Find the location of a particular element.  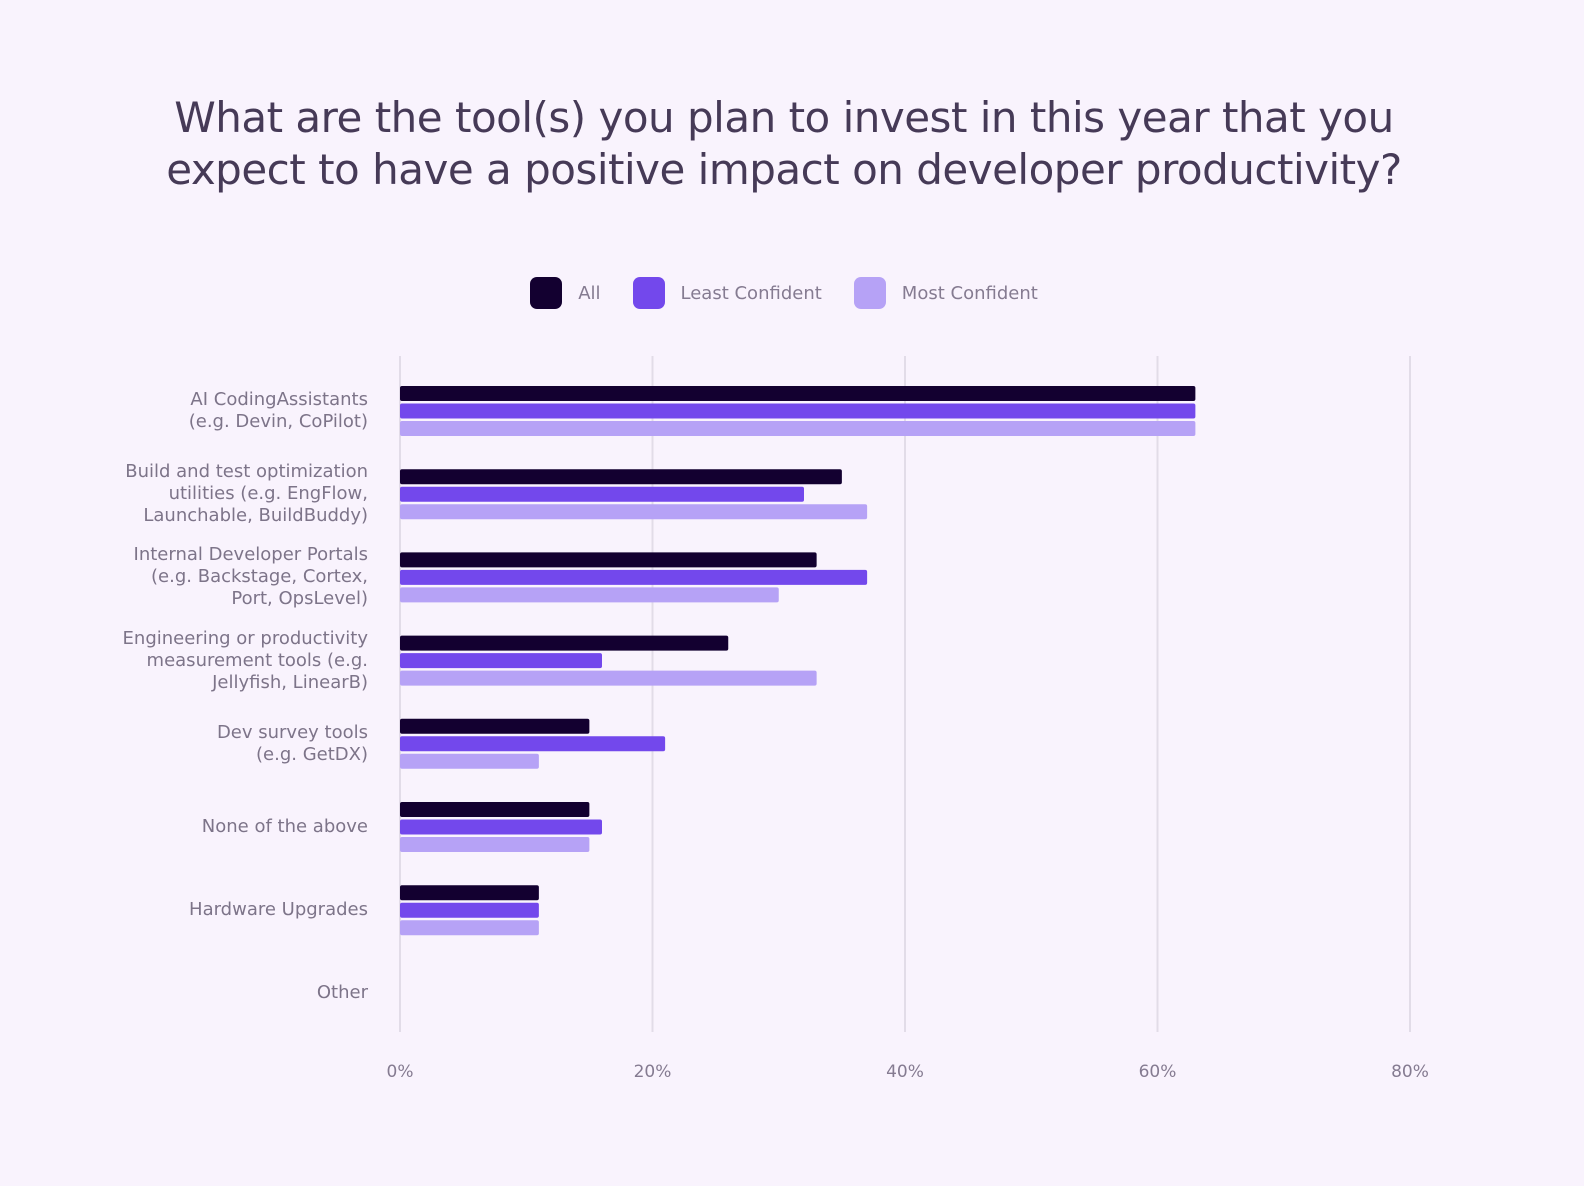

x-tick-label: 40% is located at coordinates (905, 1072).